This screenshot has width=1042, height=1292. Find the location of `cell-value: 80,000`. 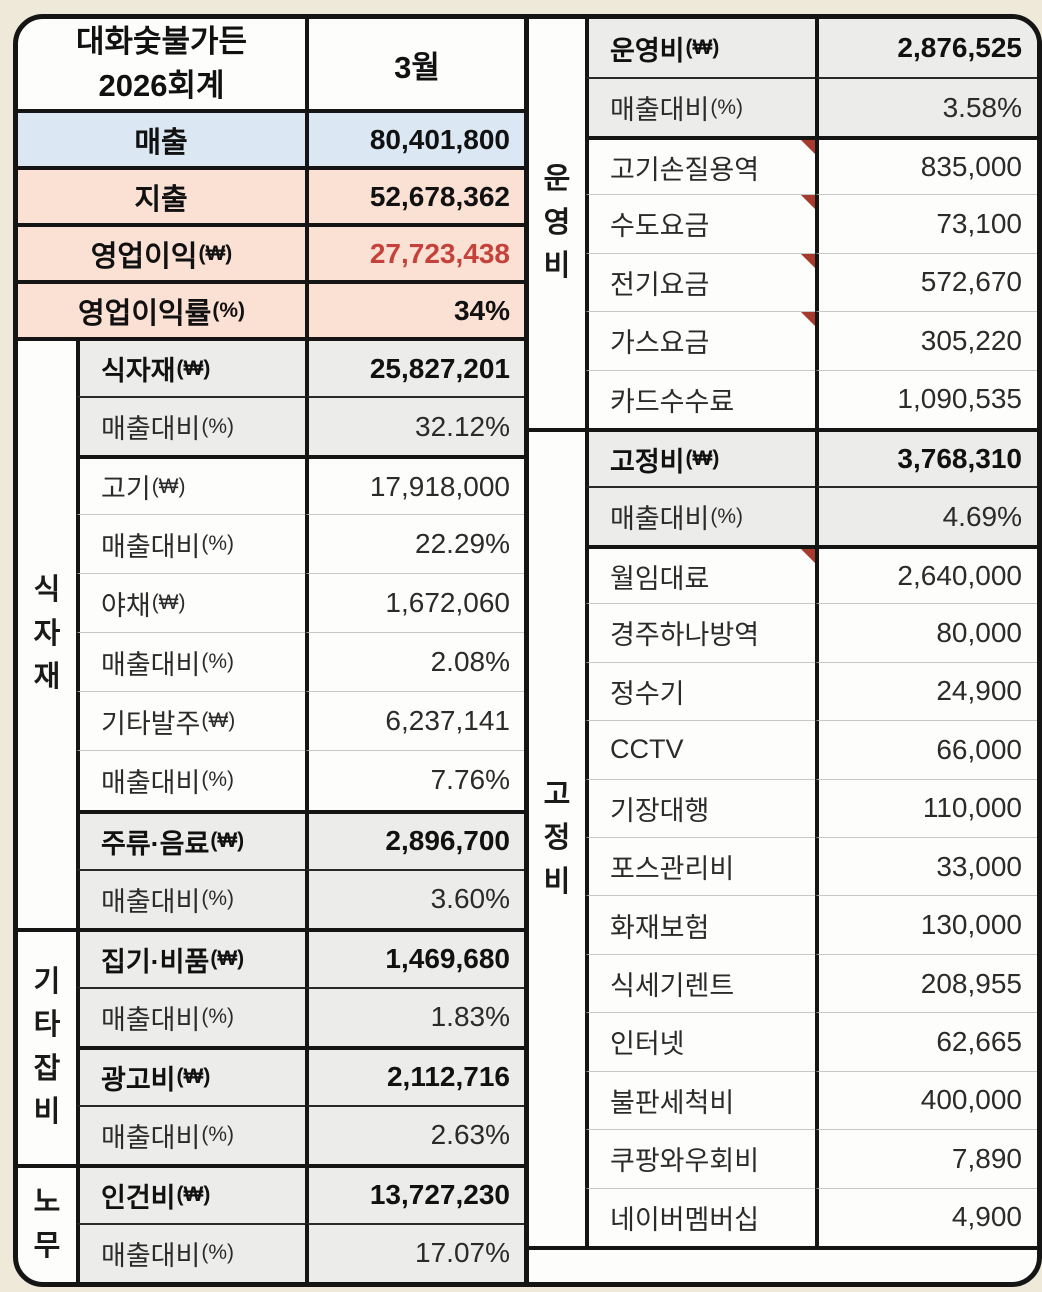

cell-value: 80,000 is located at coordinates (926, 632).